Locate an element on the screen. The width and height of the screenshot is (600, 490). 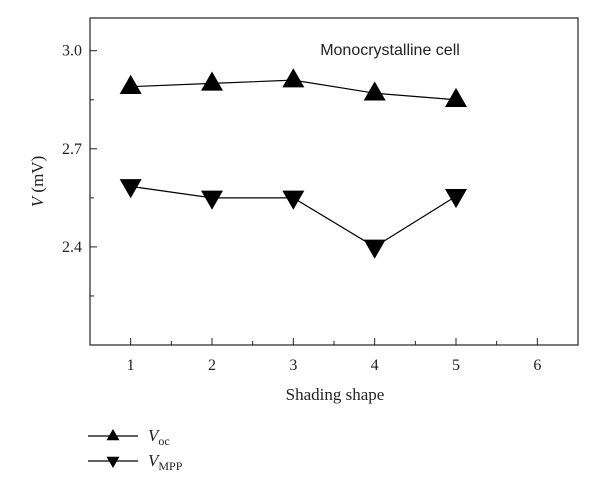
legend-item-vmpp: VMPP is located at coordinates (135, 462).